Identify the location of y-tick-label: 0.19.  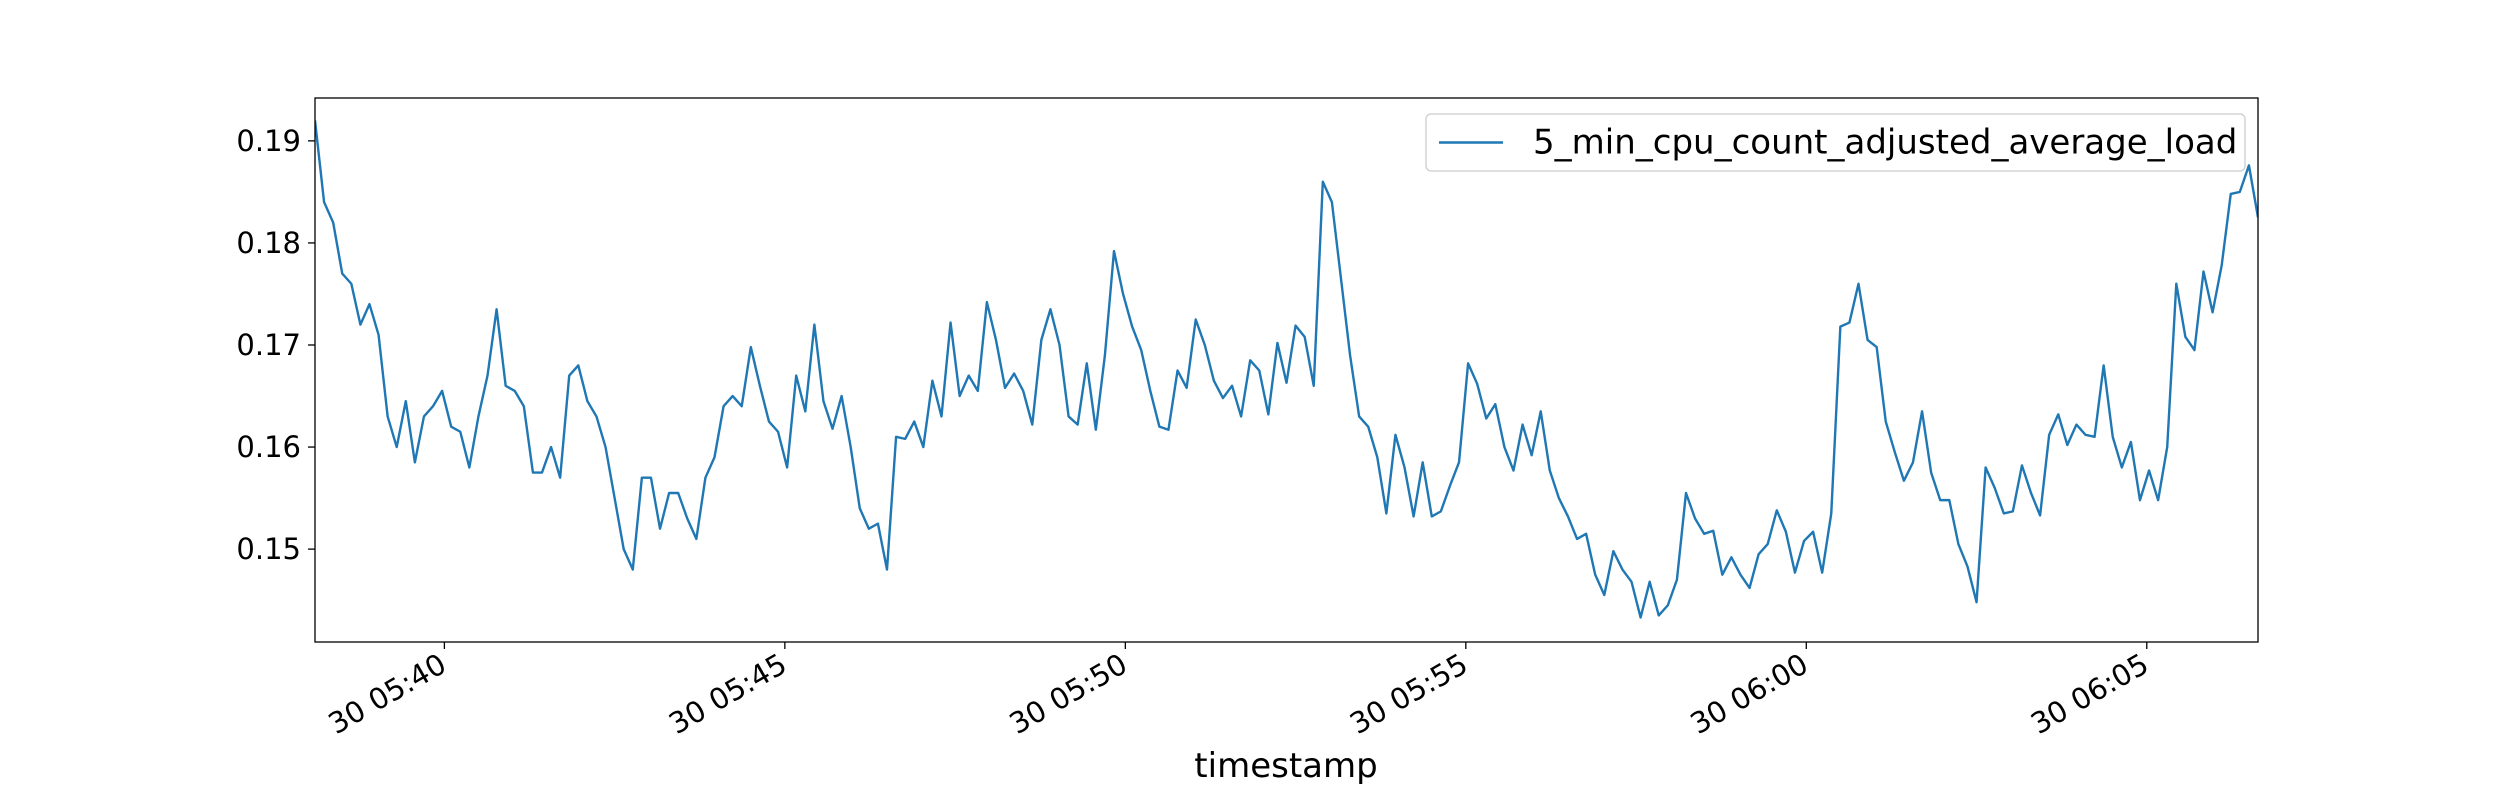
(268, 141).